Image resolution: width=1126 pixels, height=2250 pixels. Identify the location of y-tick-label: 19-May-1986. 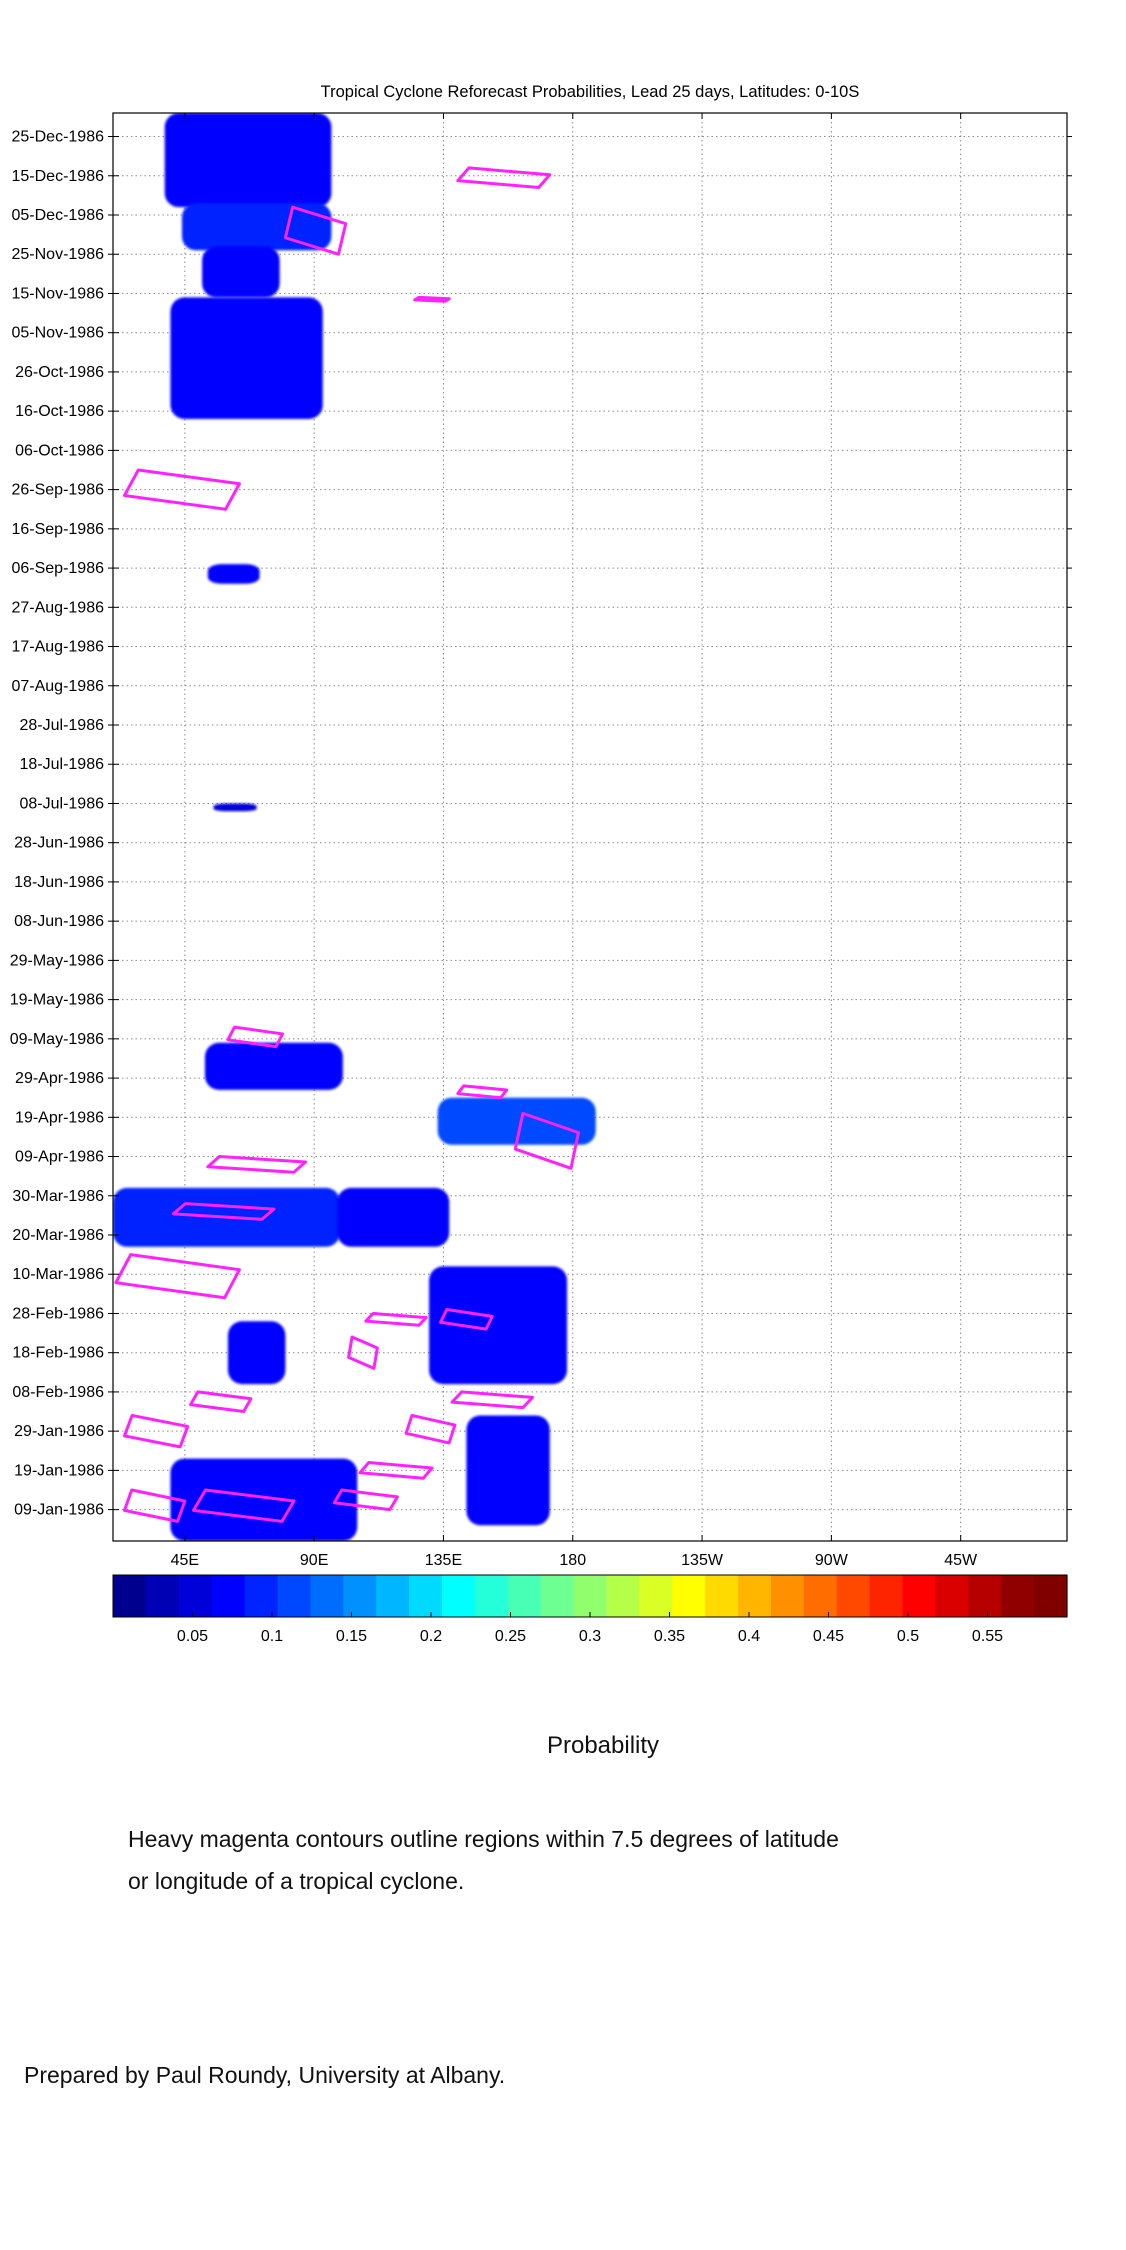
(57, 1000).